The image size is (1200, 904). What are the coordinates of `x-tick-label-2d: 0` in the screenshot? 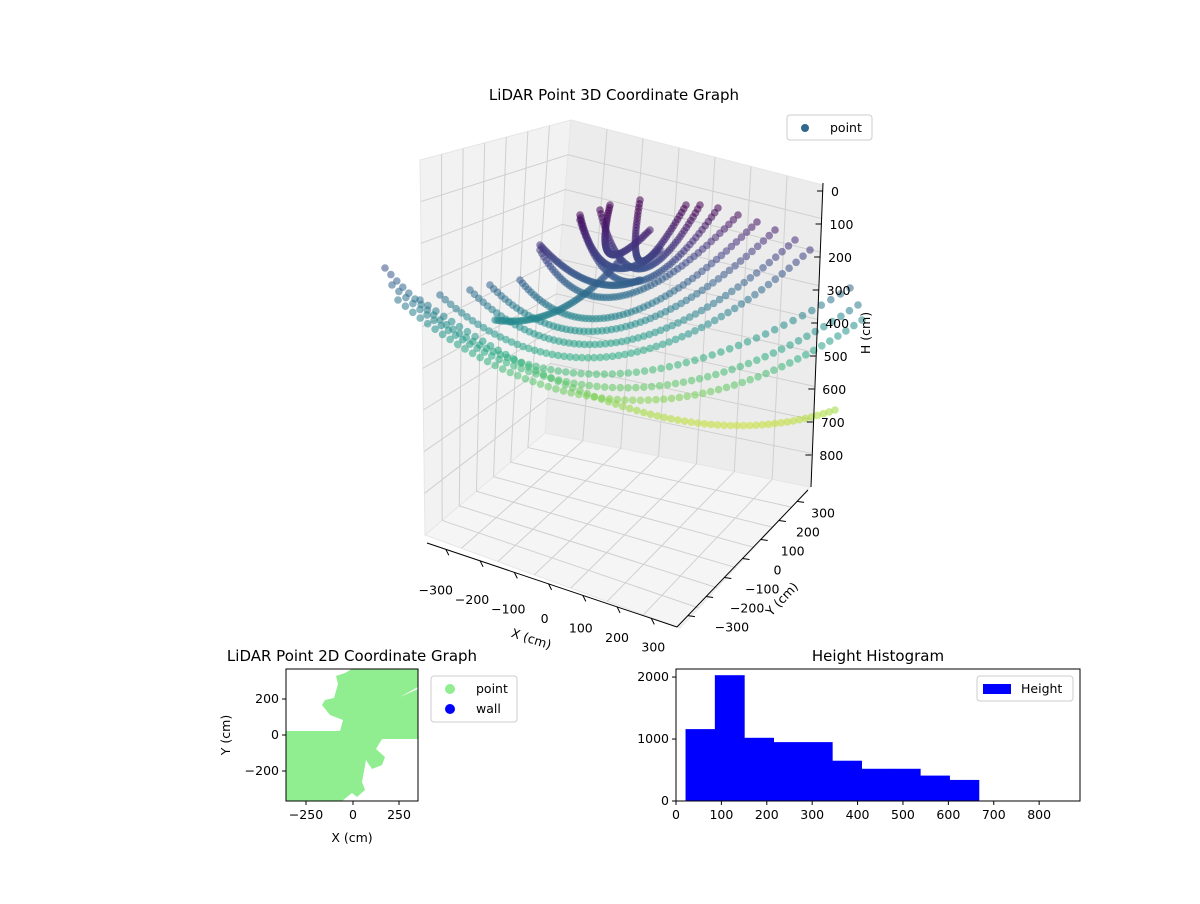 It's located at (353, 814).